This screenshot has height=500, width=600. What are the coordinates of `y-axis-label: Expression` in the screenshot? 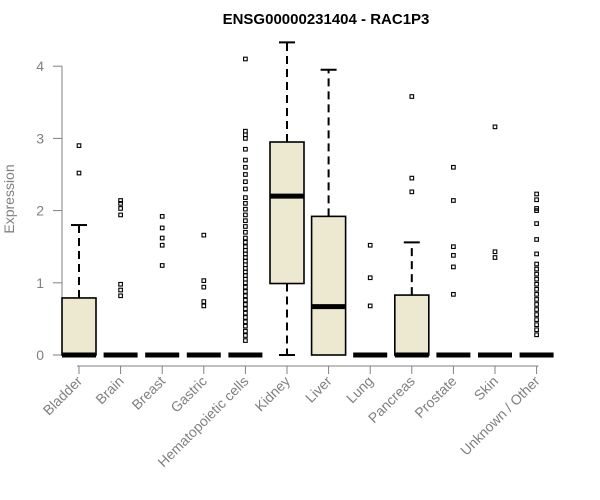 It's located at (9, 198).